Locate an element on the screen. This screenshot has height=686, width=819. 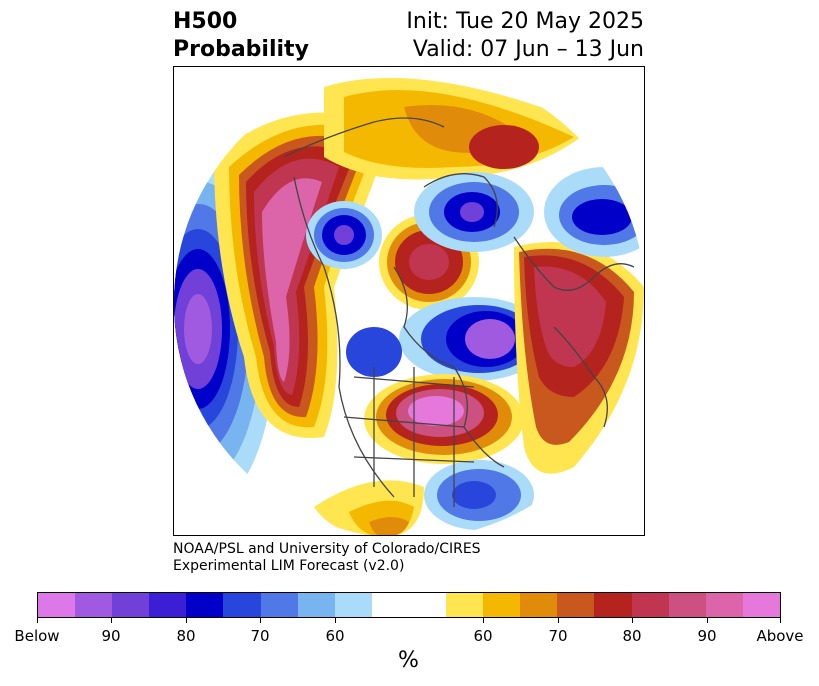
credit-line-2: Experimental LIM Forecast (v2.0) is located at coordinates (289, 566).